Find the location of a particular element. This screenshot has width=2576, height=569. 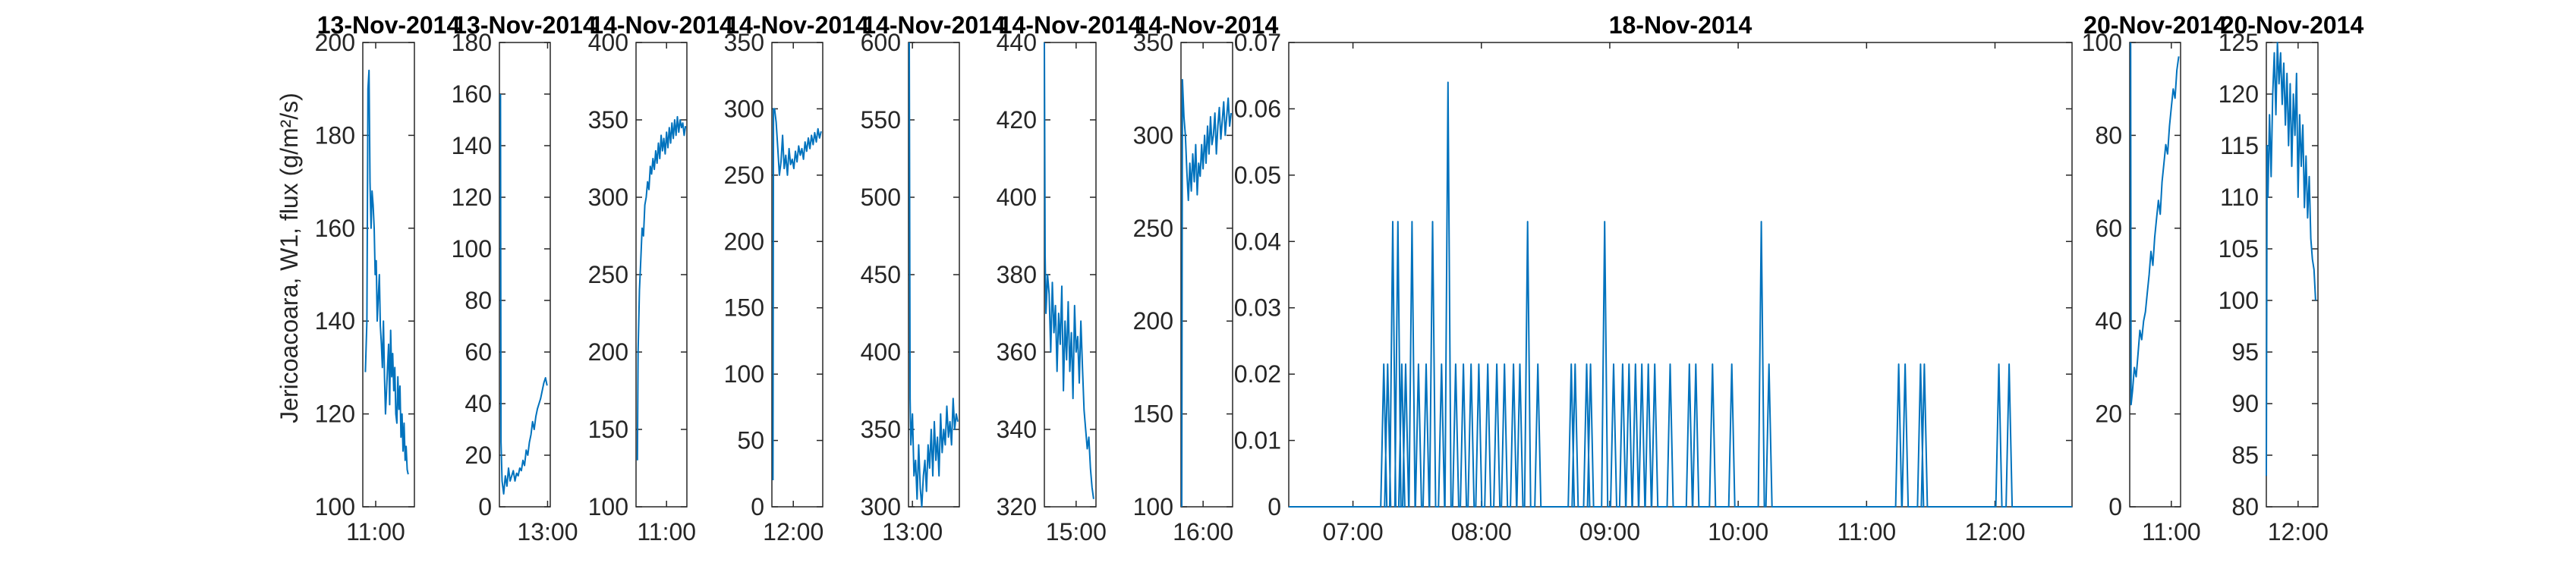

y-tick-label: 105 is located at coordinates (2239, 249).